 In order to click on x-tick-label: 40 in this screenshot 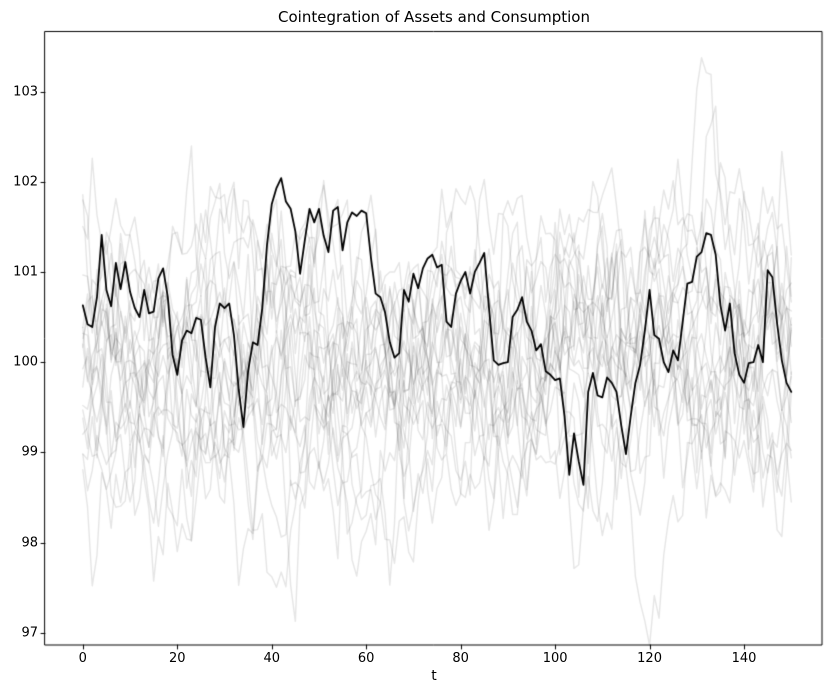, I will do `click(272, 658)`.